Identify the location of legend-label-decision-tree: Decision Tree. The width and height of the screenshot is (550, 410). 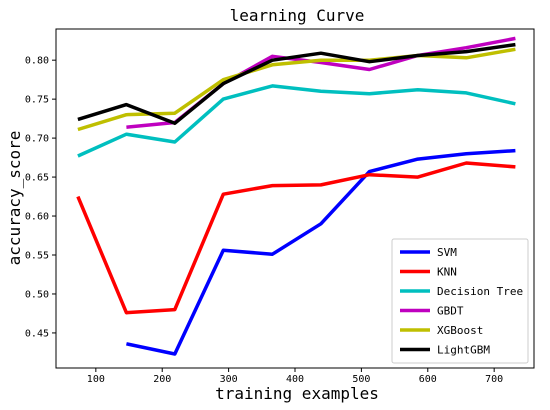
(480, 291).